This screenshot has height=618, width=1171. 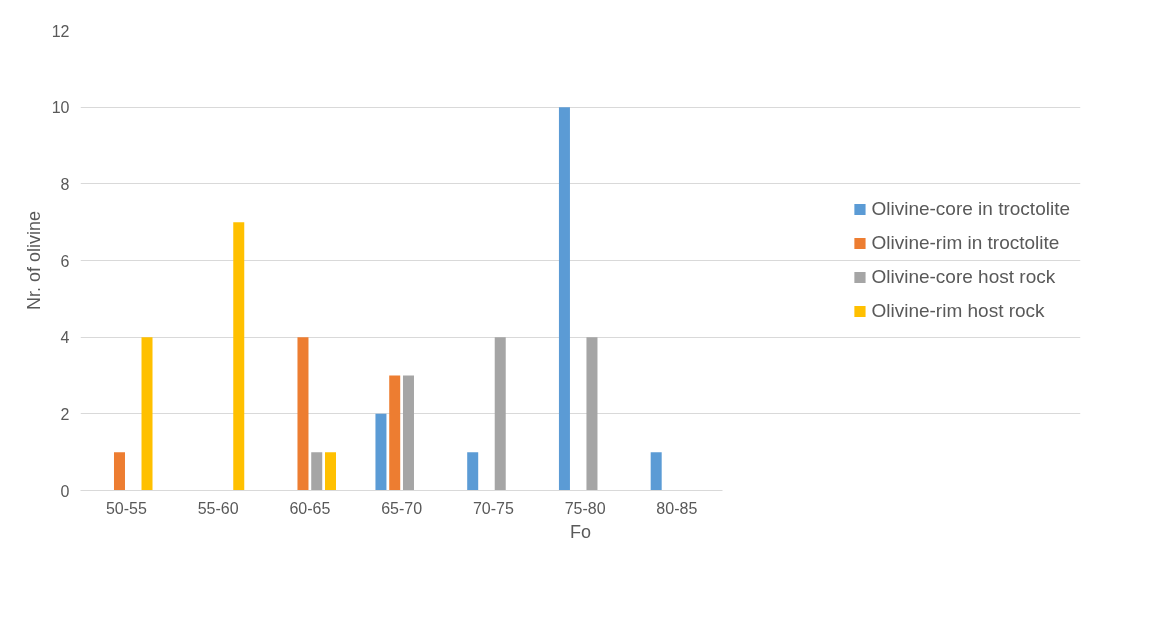 I want to click on x-tick-label: 50-55, so click(x=126, y=508).